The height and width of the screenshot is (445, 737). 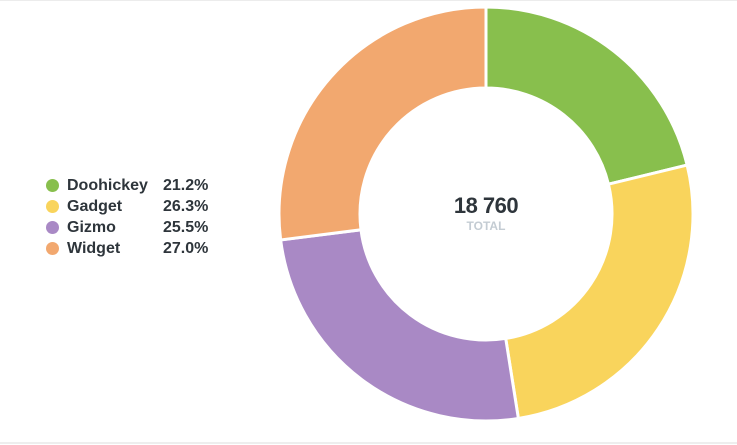 I want to click on legend-label: Gadget, so click(x=95, y=206).